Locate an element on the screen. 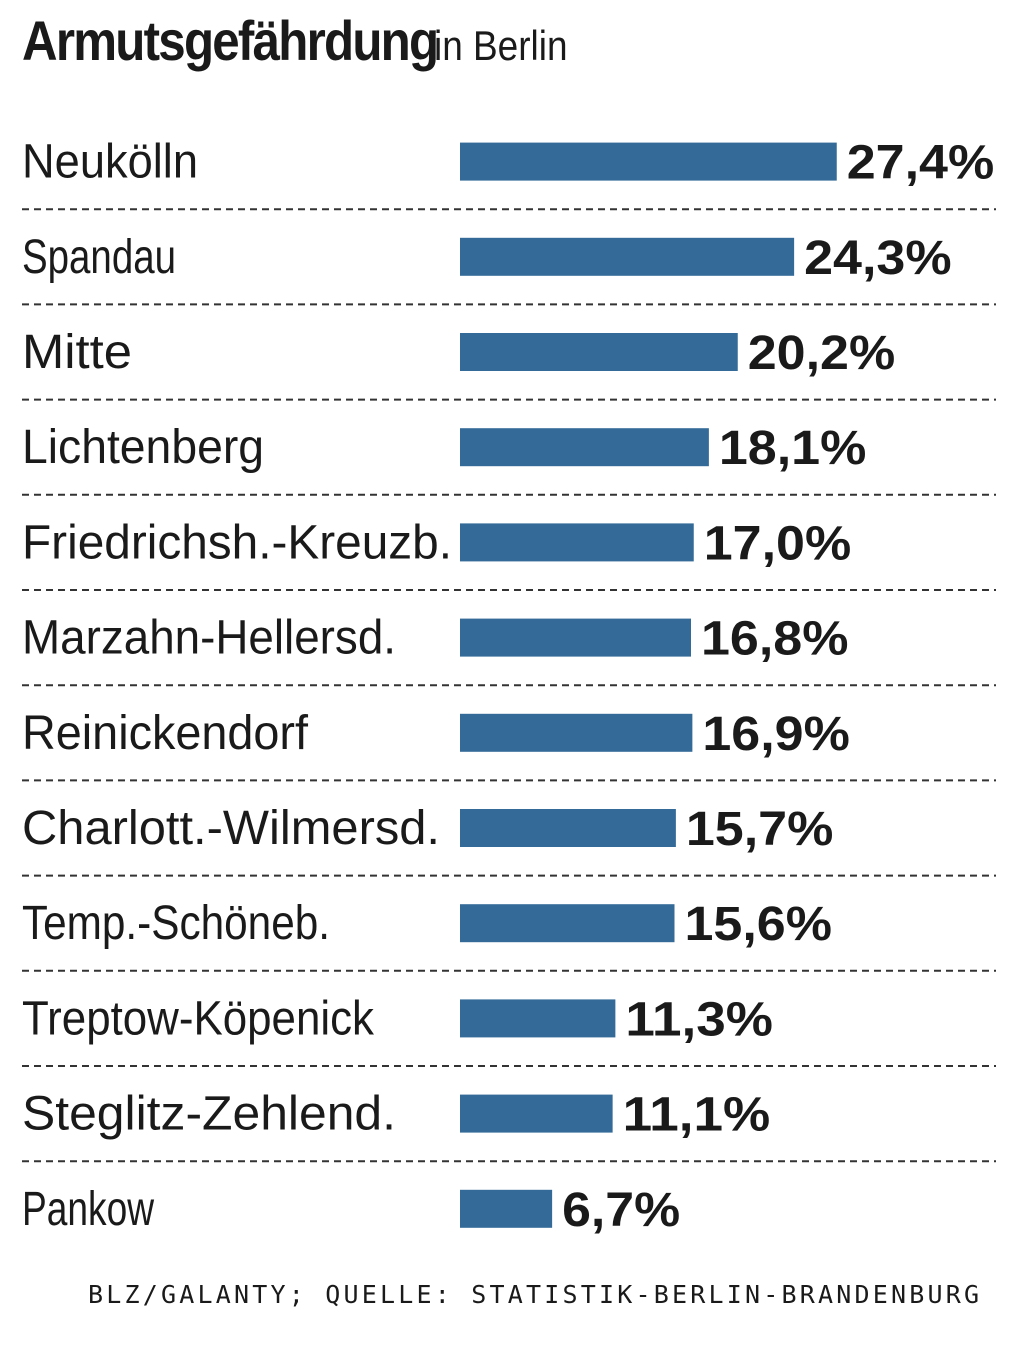 This screenshot has width=1024, height=1364. category-label: Marzahn-Hellersd. is located at coordinates (209, 638).